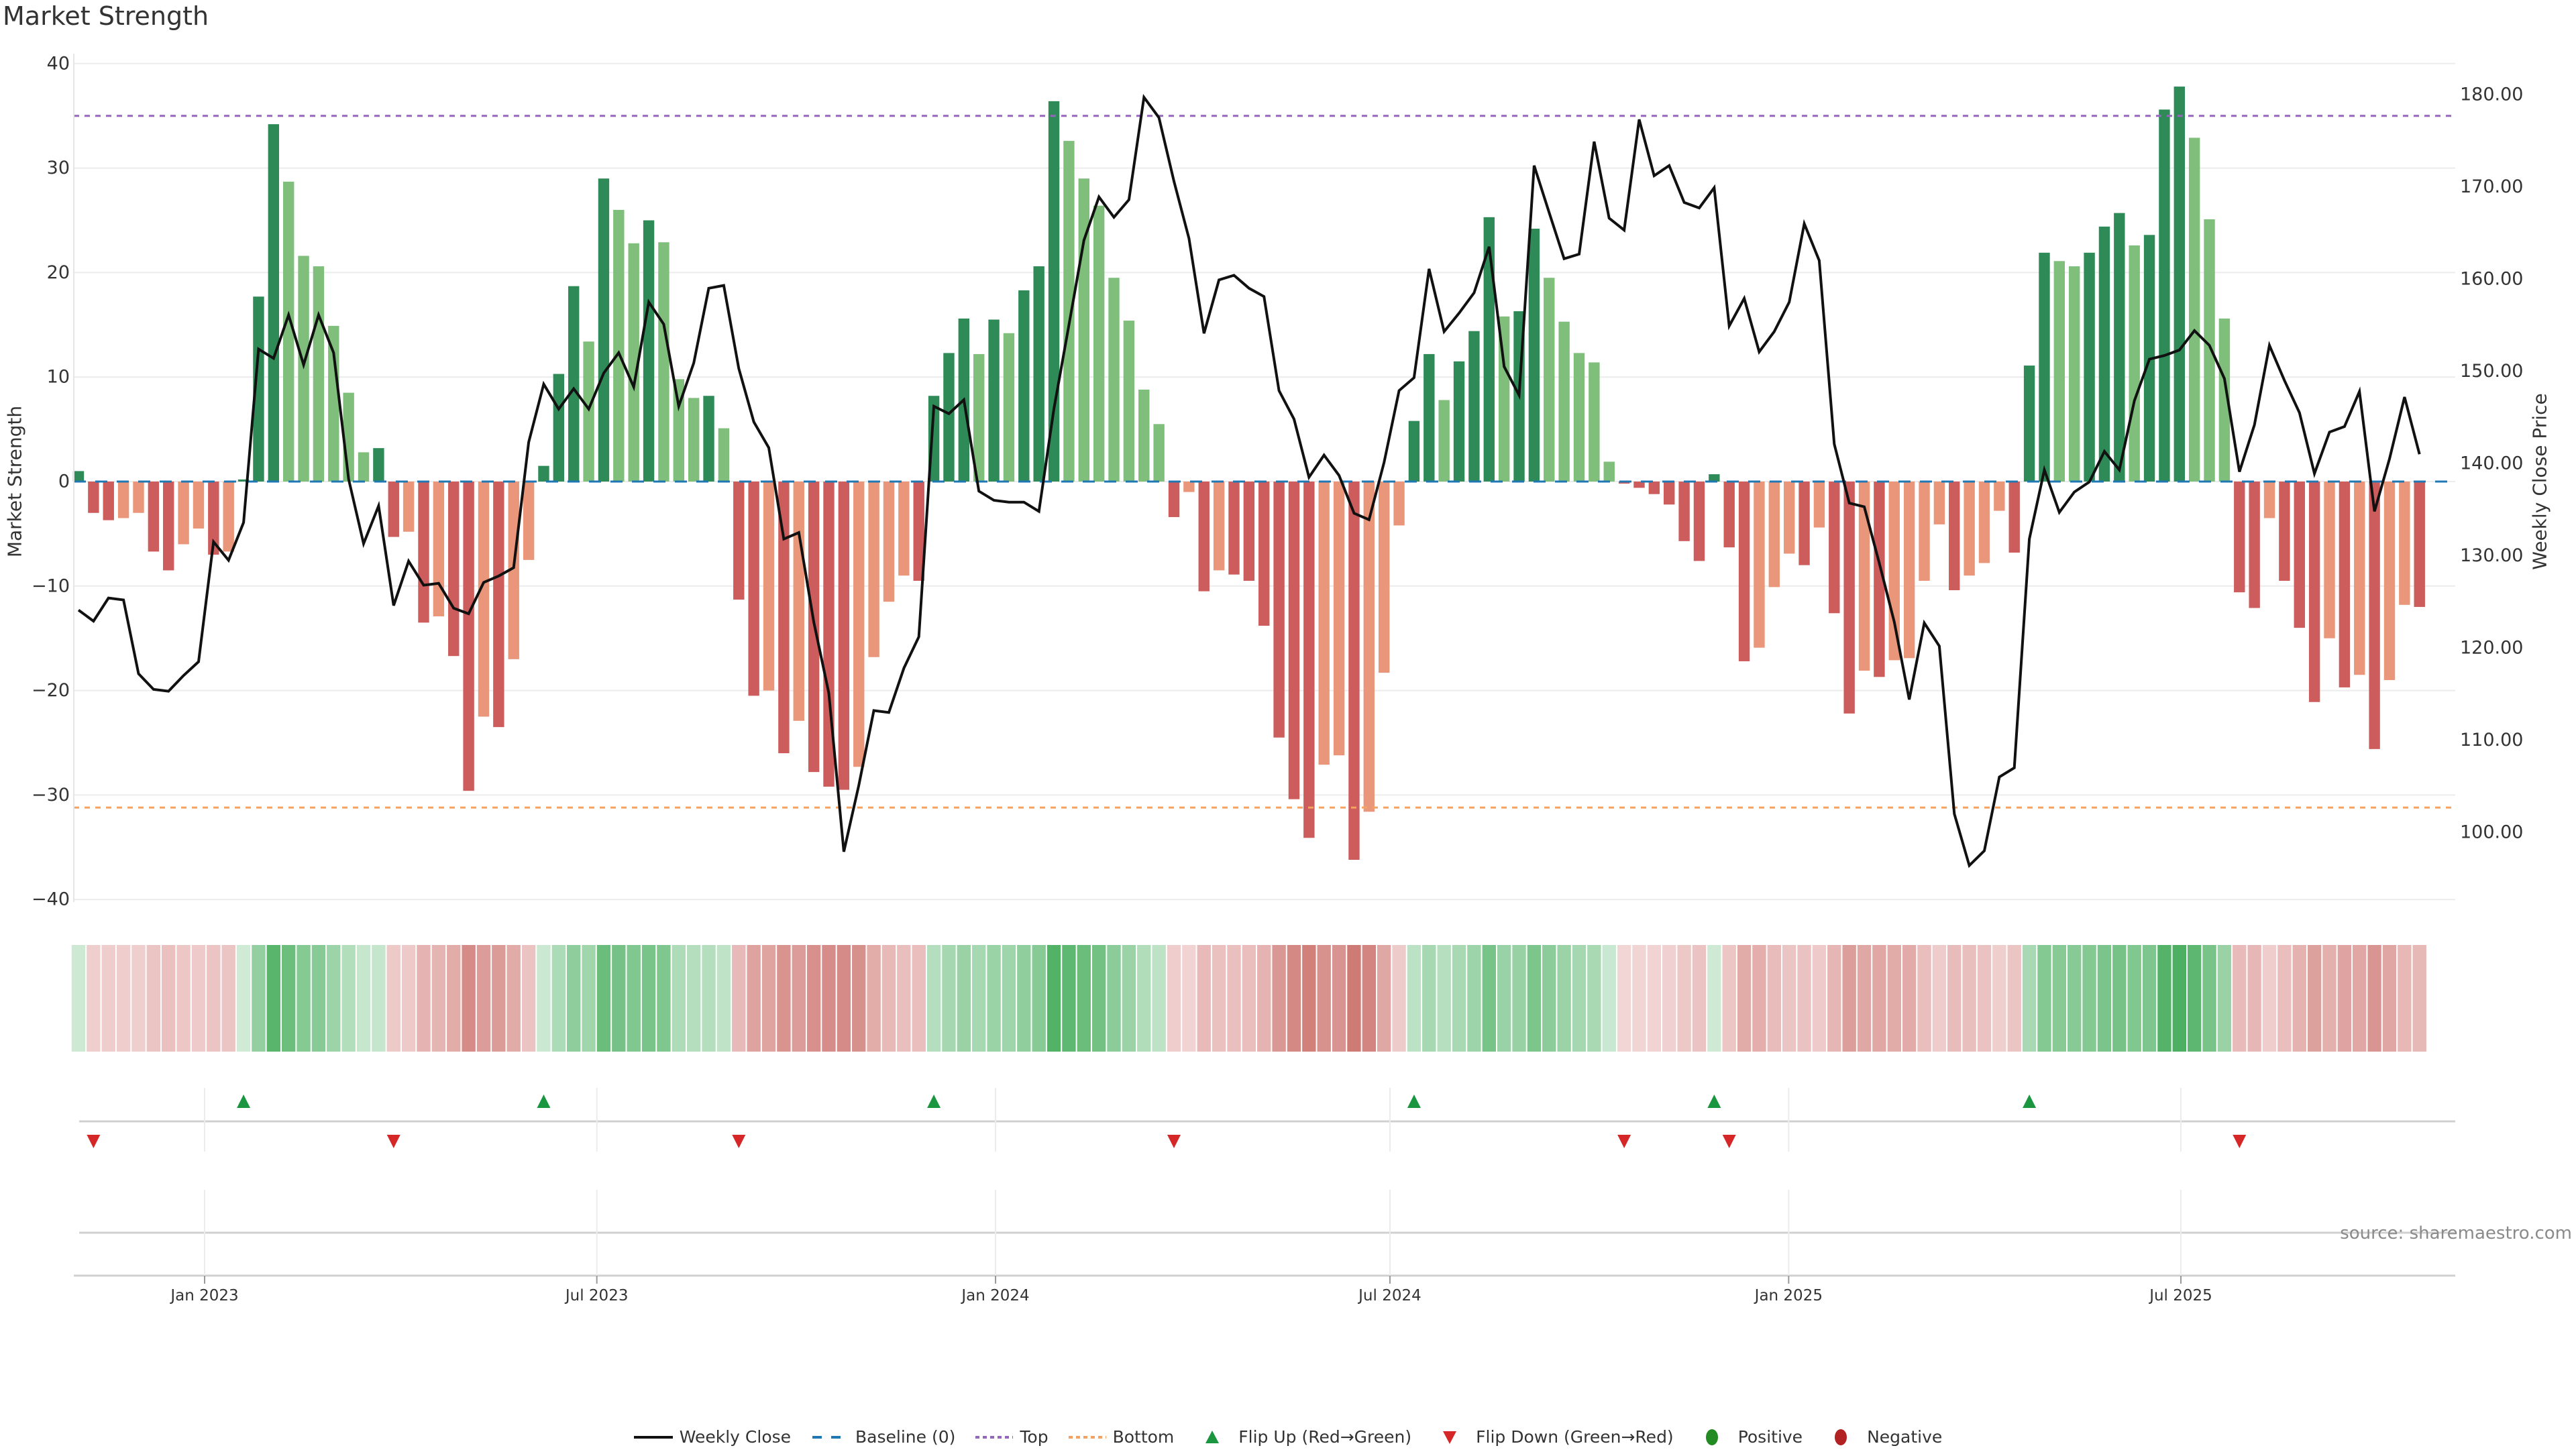  I want to click on legend-label: Baseline (0), so click(905, 1437).